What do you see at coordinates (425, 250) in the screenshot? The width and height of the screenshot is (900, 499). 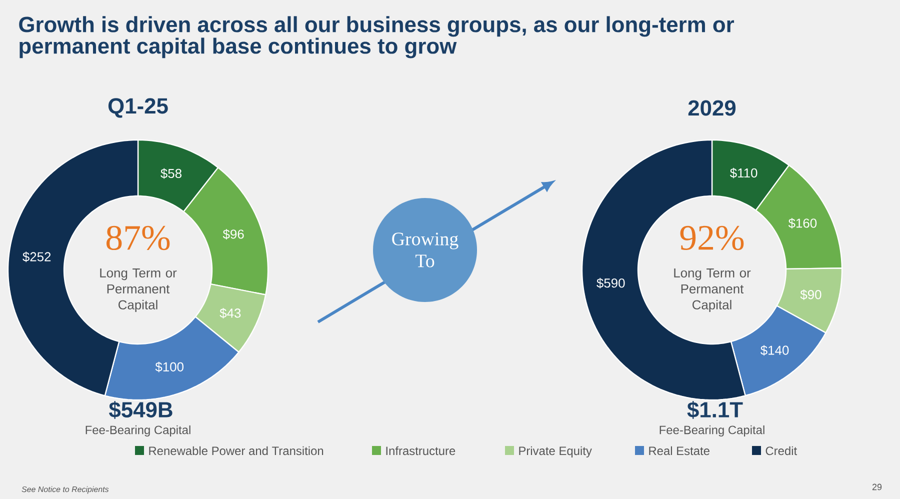 I see `text: Growing To` at bounding box center [425, 250].